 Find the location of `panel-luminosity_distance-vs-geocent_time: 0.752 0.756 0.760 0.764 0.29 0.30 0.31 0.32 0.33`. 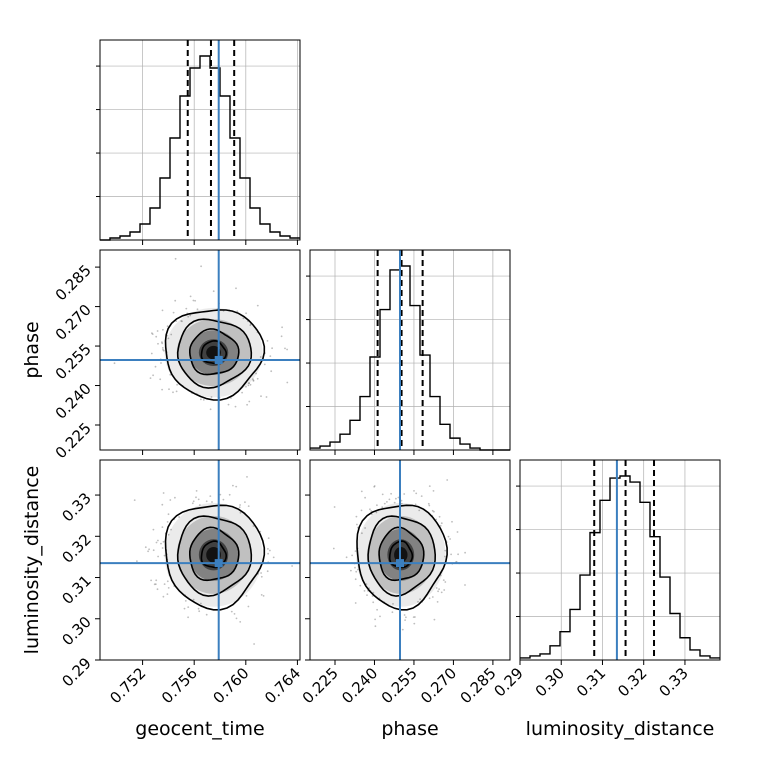

panel-luminosity_distance-vs-geocent_time: 0.752 0.756 0.760 0.764 0.29 0.30 0.31 0.32 0.33 is located at coordinates (181, 583).